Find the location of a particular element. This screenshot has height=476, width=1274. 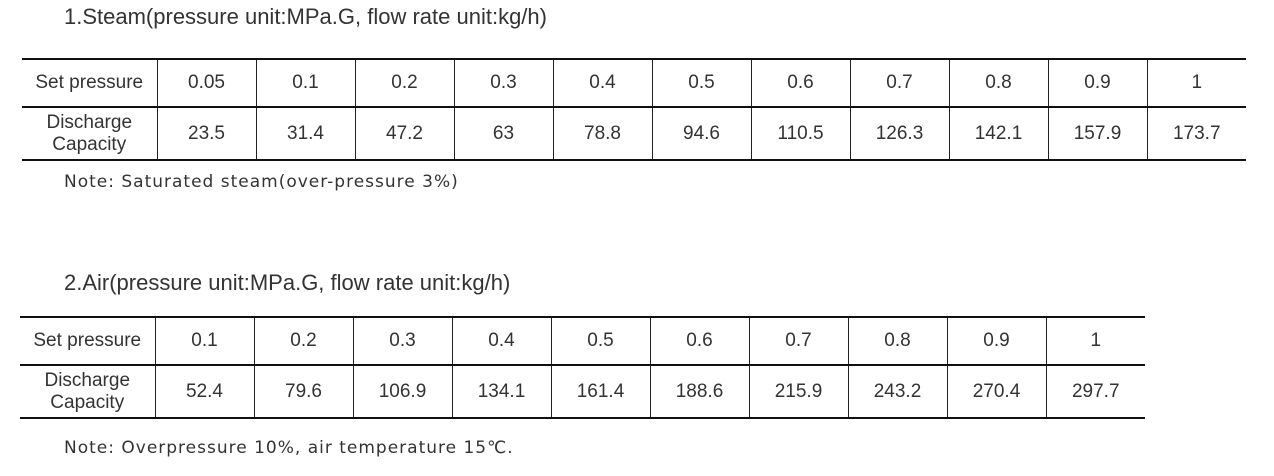

table-cell: 270.4 is located at coordinates (996, 392).